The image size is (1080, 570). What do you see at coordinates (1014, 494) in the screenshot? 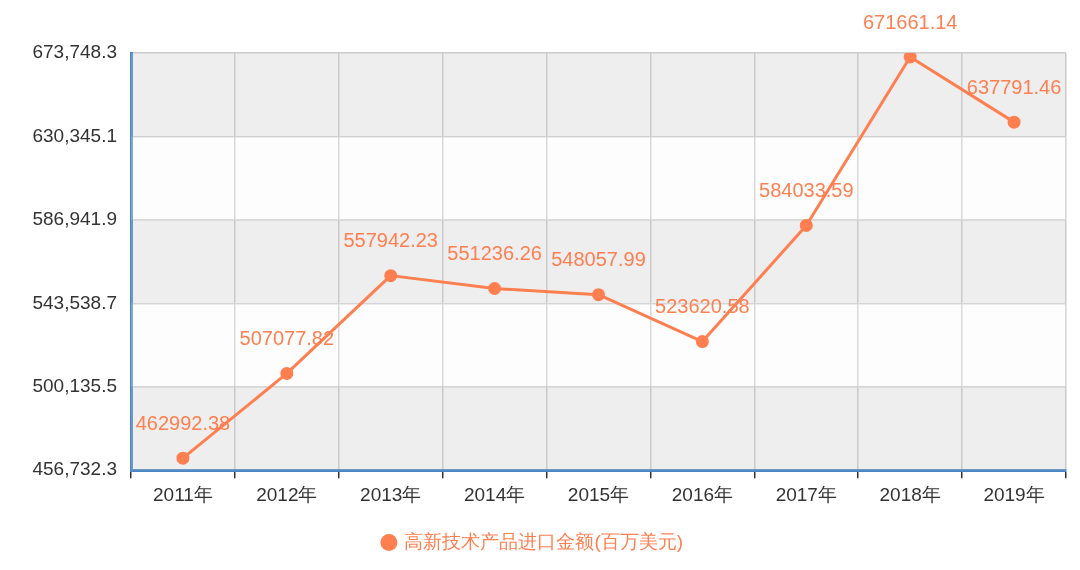
I see `x-tick-label: 2019年` at bounding box center [1014, 494].